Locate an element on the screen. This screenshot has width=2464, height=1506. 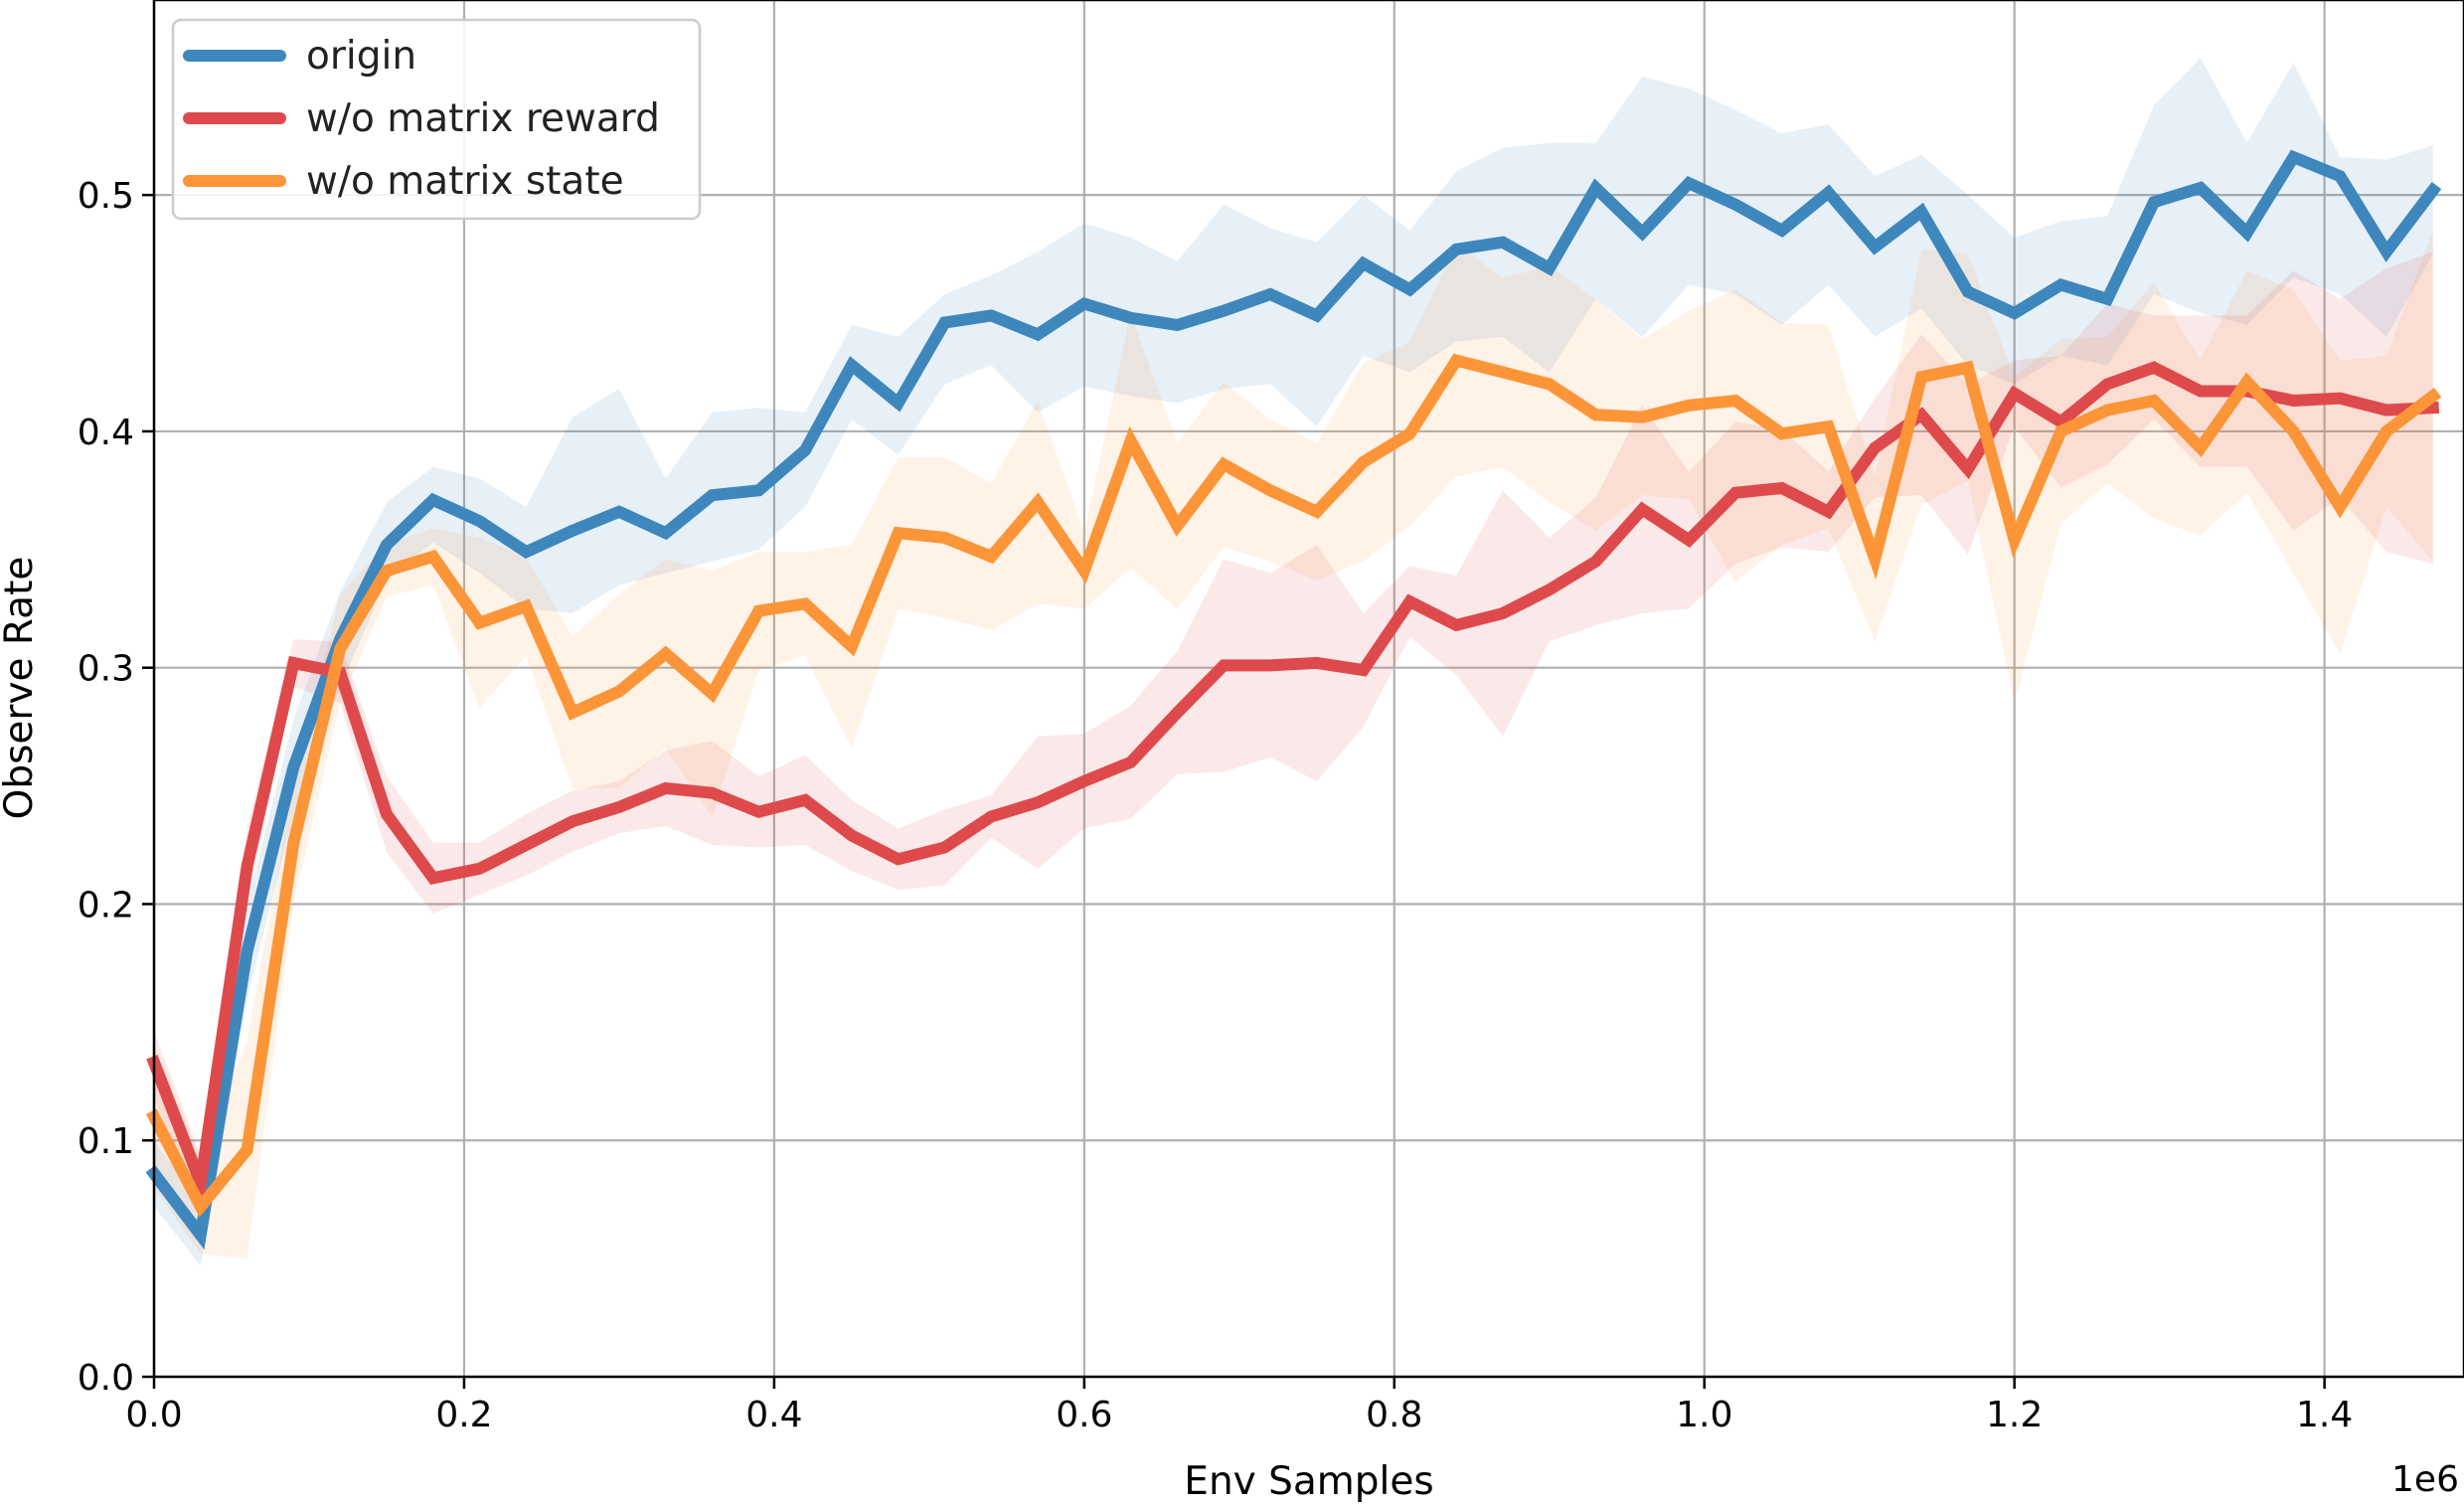
x-tick-label: 0.6 is located at coordinates (1084, 1415).